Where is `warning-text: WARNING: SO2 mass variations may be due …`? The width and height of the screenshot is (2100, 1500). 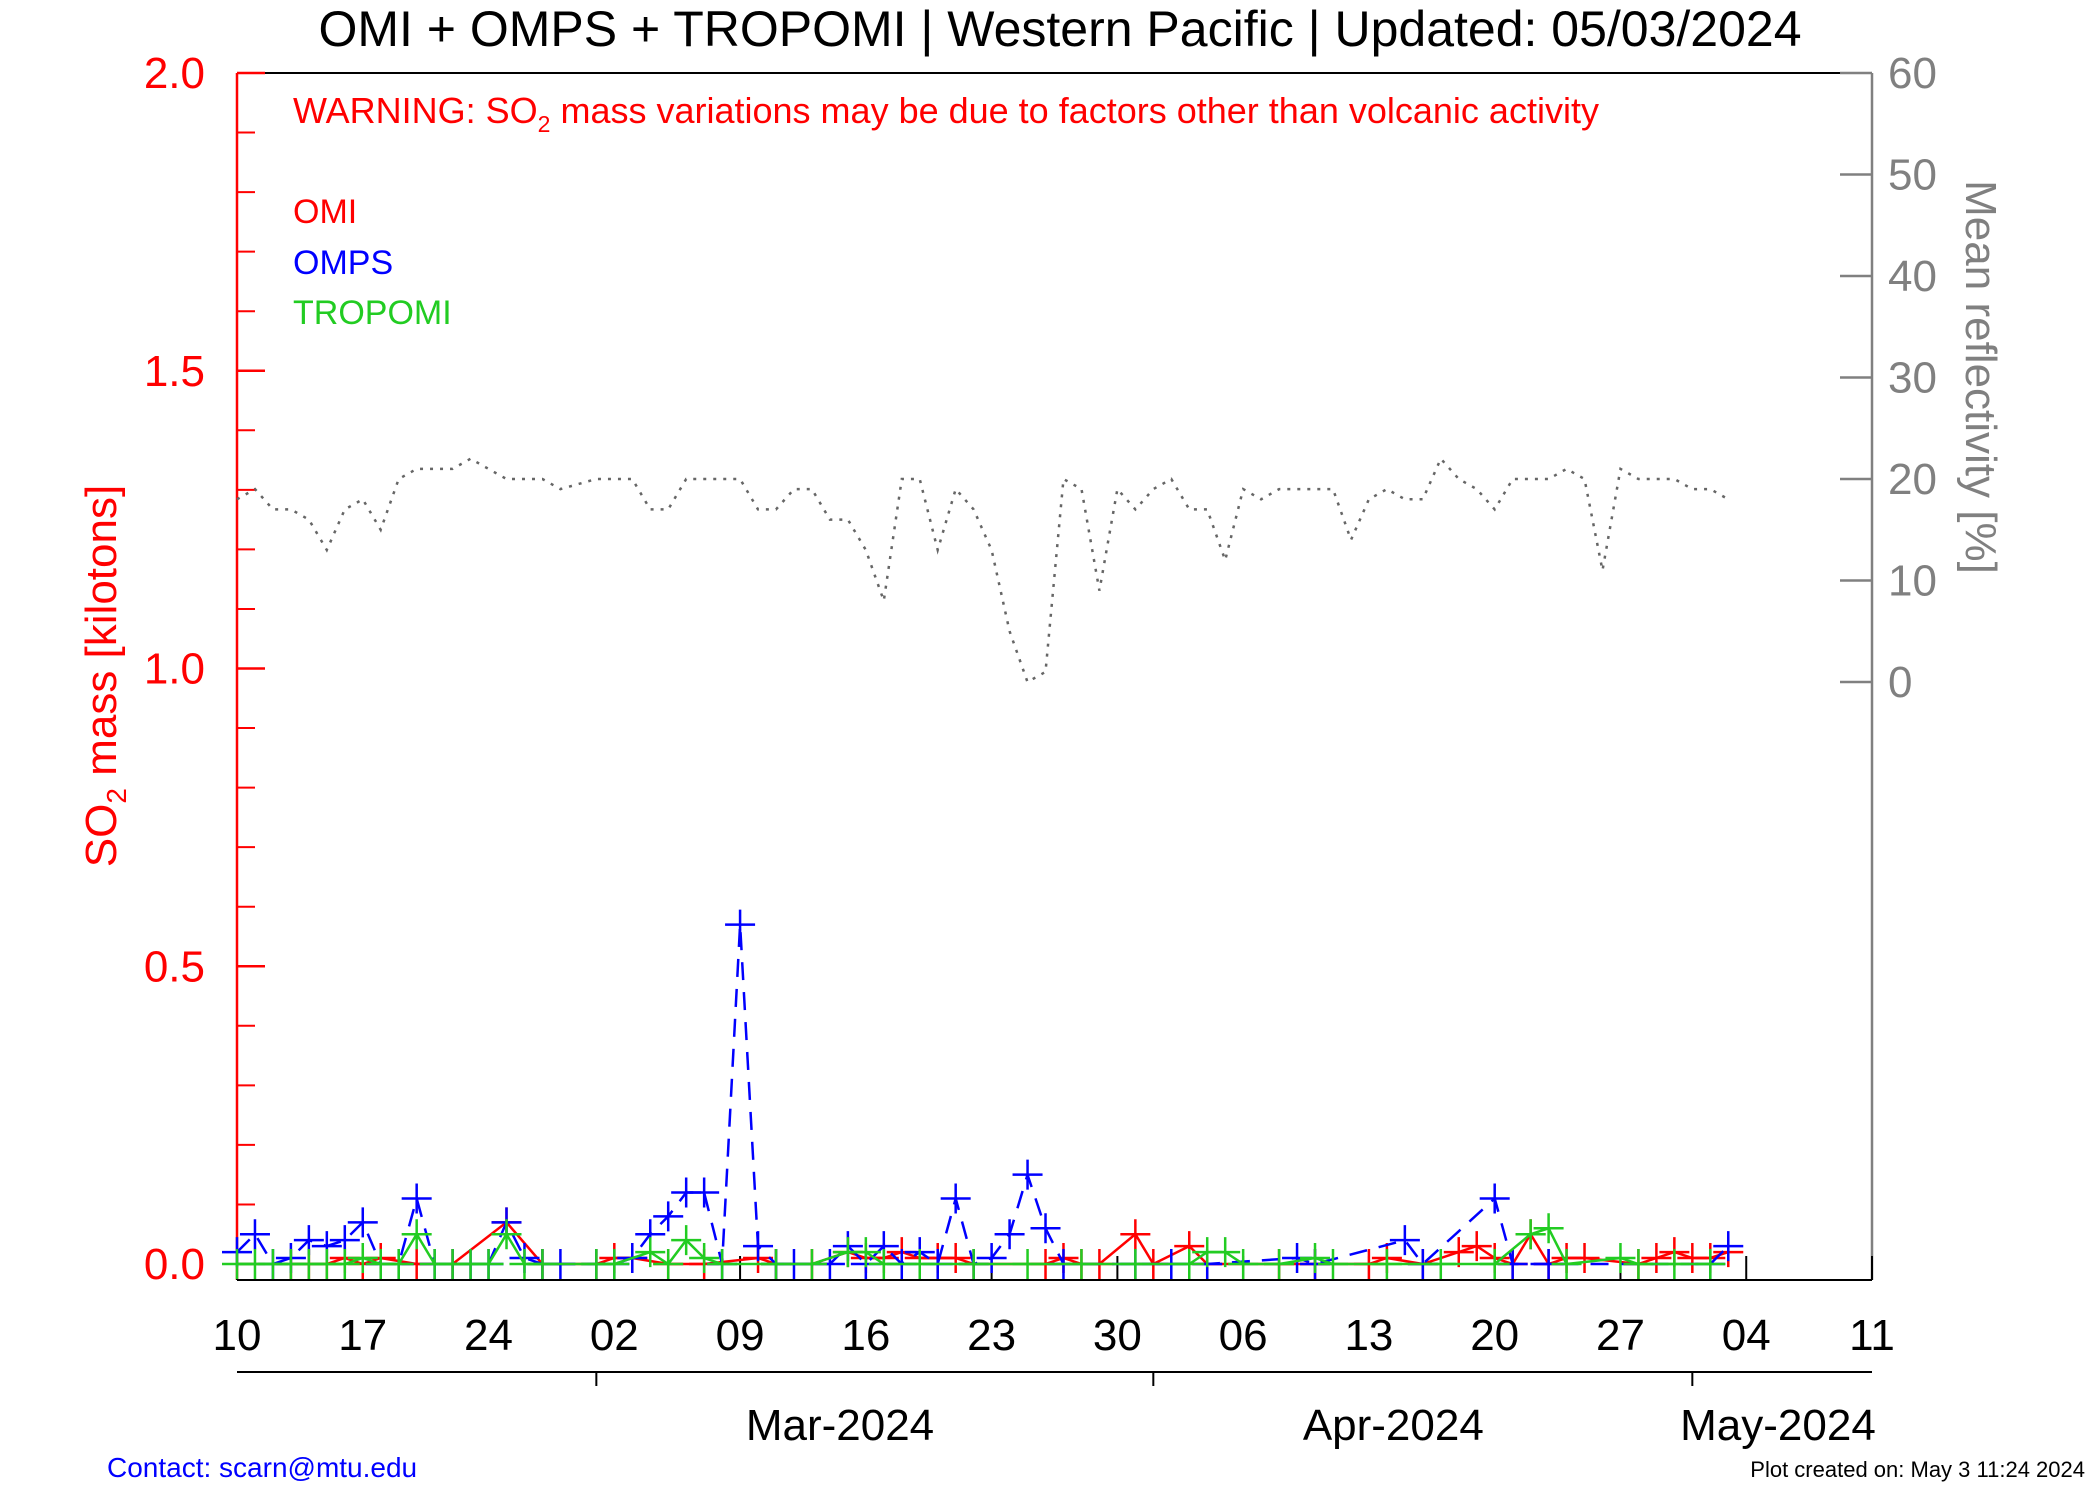 warning-text: WARNING: SO2 mass variations may be due … is located at coordinates (946, 113).